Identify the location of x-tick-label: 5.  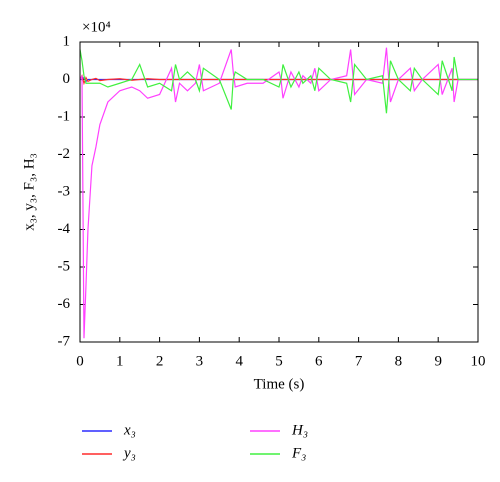
(279, 361).